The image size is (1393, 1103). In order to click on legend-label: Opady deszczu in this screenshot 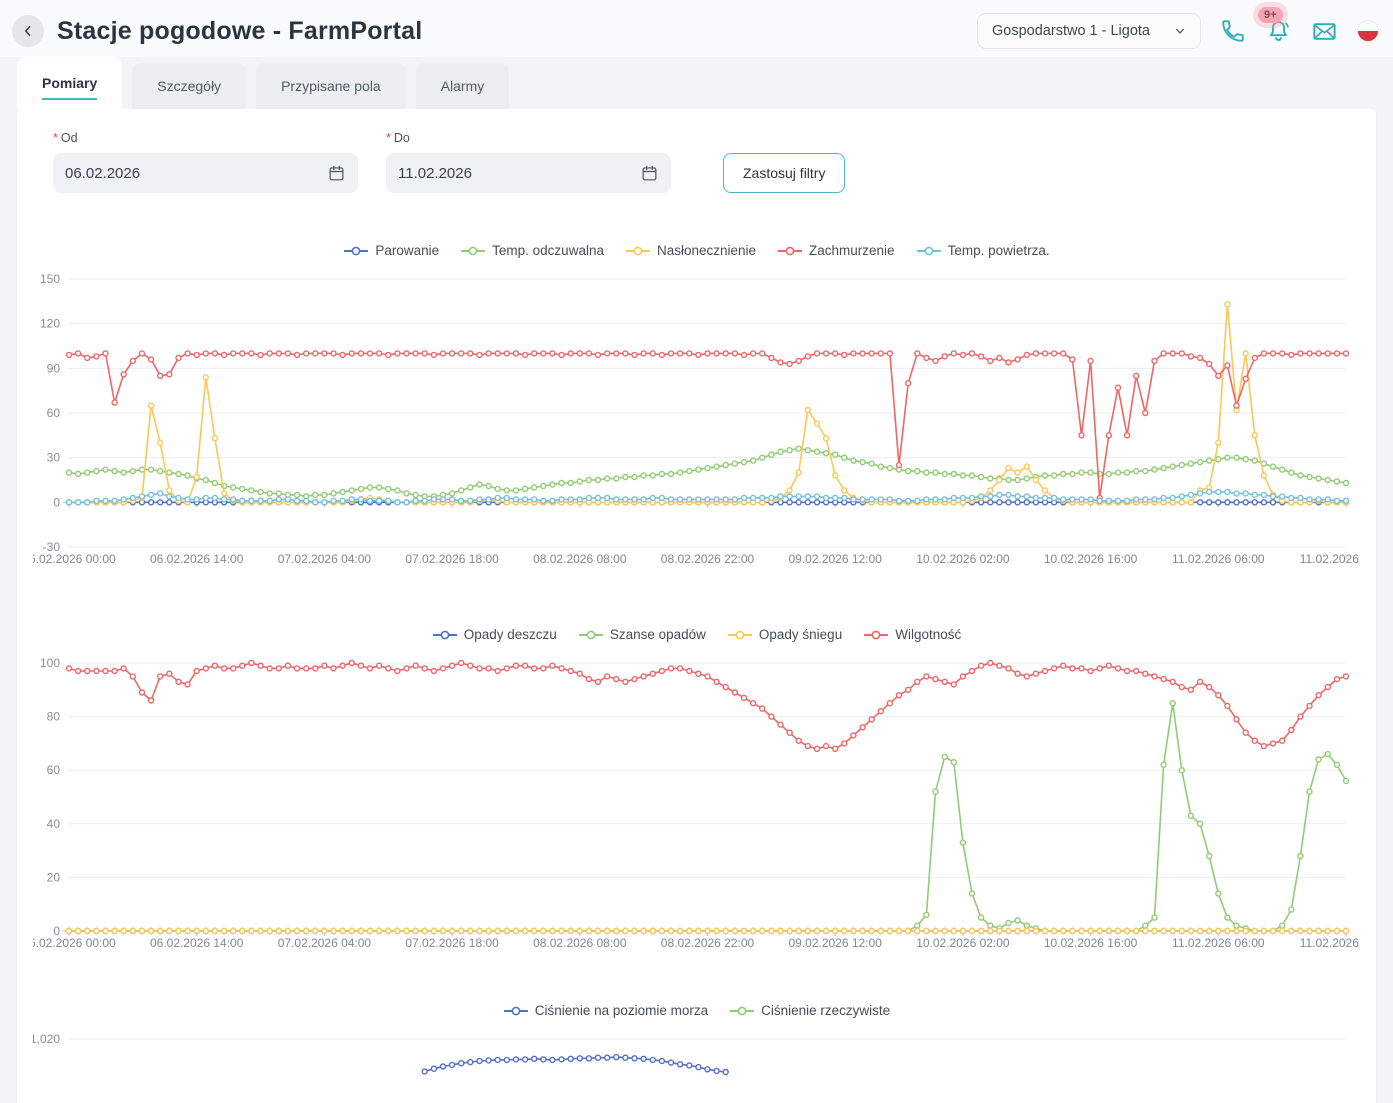, I will do `click(510, 634)`.